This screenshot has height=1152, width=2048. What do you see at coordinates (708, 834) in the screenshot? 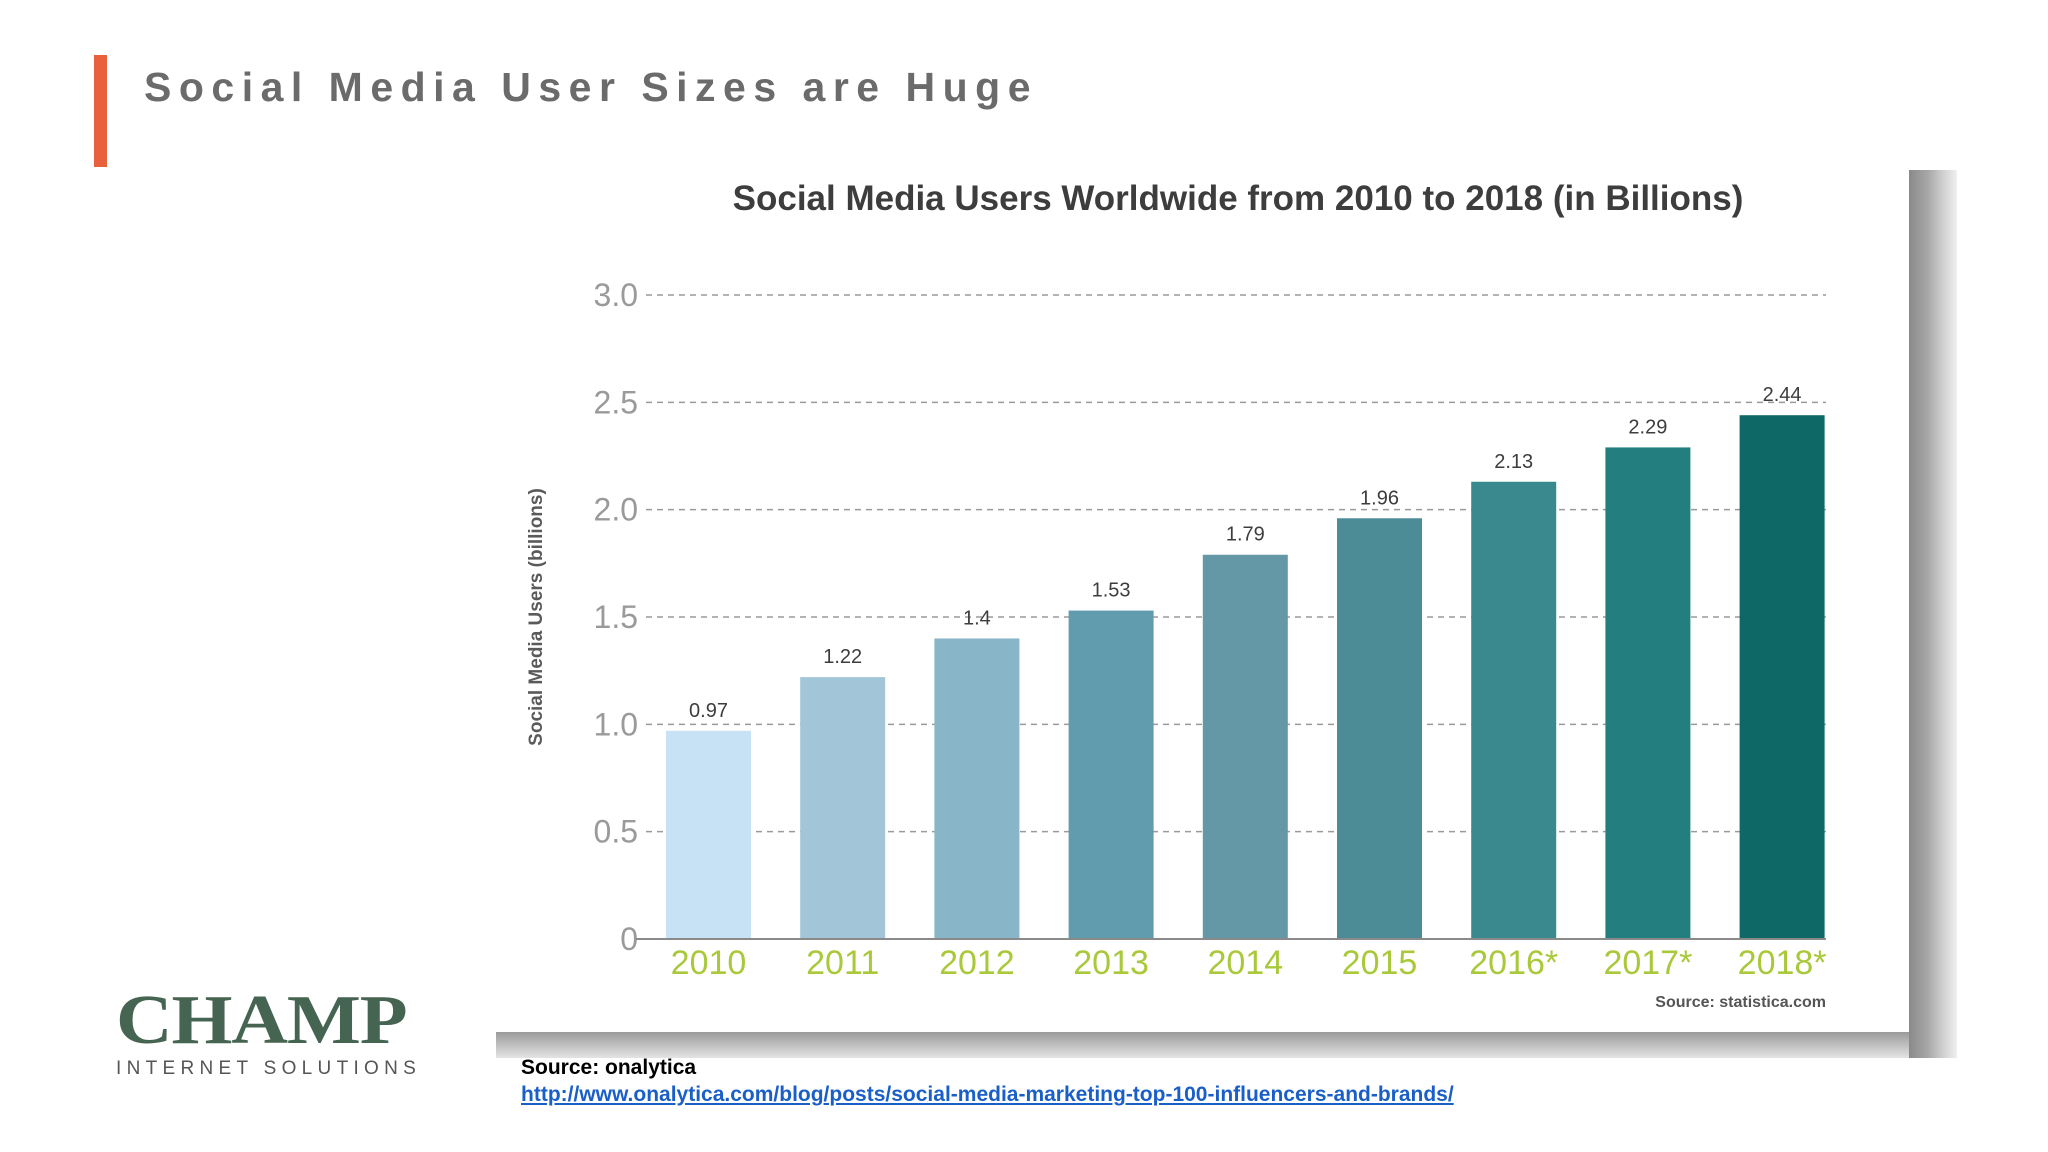
I see `bar-2010` at bounding box center [708, 834].